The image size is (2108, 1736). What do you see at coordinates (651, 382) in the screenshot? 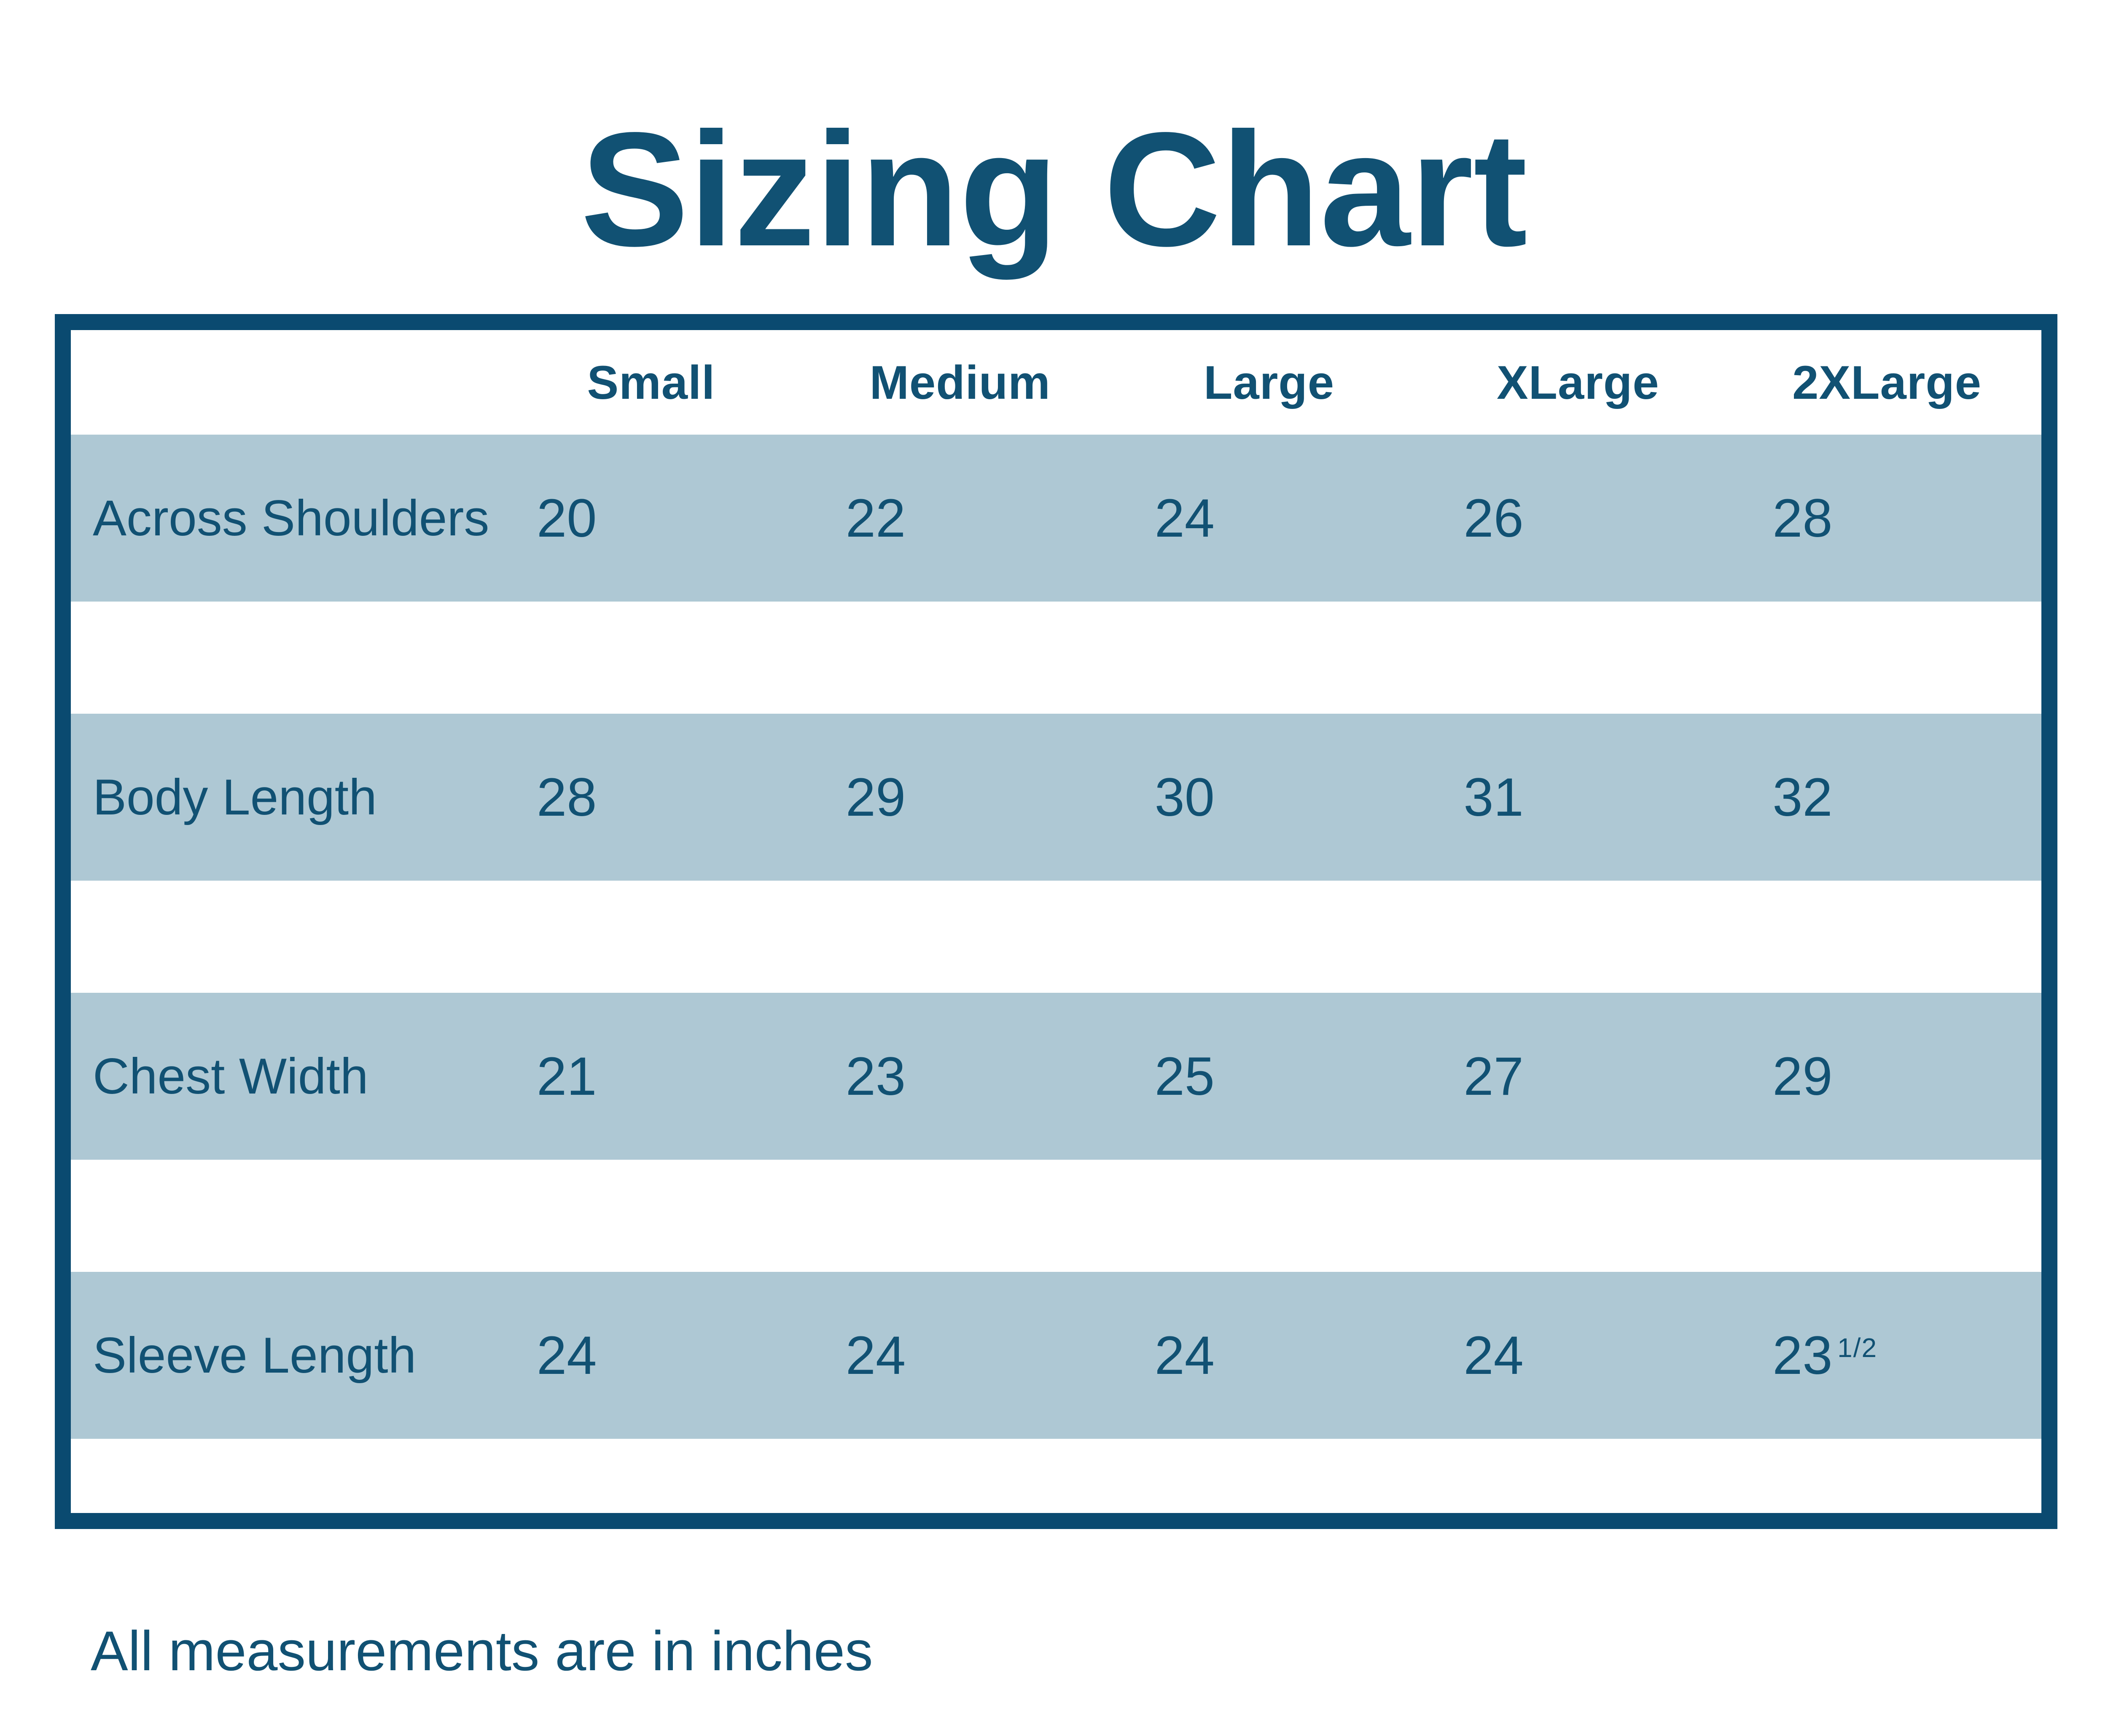
I see `column-header-small: Small` at bounding box center [651, 382].